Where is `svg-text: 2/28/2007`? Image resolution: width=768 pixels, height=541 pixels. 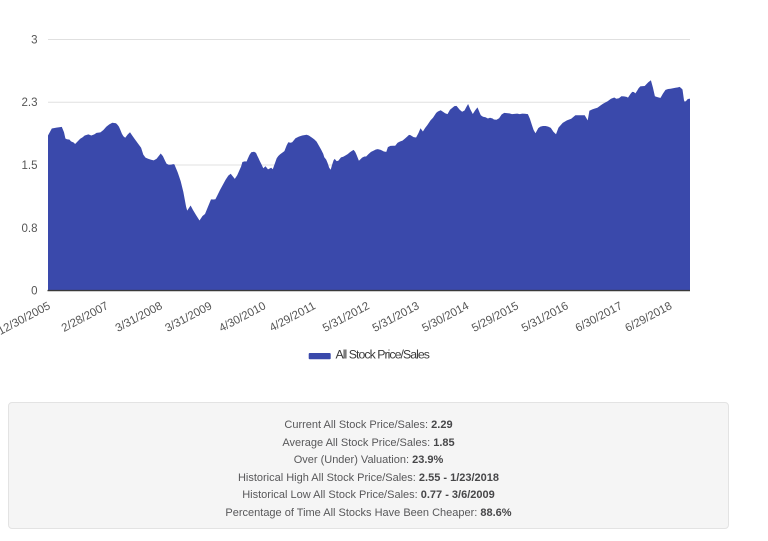
svg-text: 2/28/2007 is located at coordinates (85, 317).